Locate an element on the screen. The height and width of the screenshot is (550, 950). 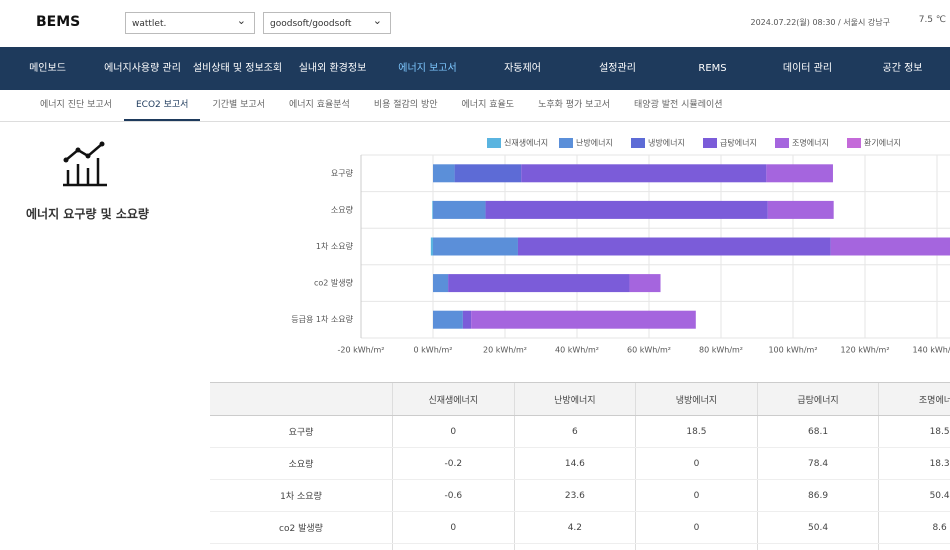
table-cell: 8.6 is located at coordinates (914, 527).